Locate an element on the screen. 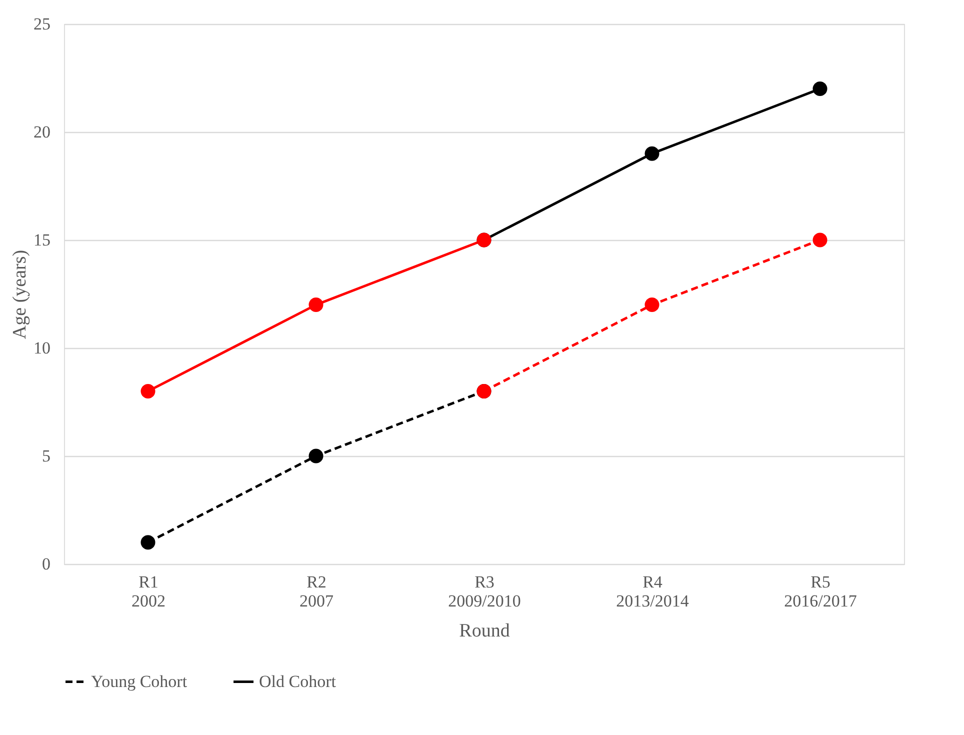 The height and width of the screenshot is (735, 964). y-axis-title: Age (years) is located at coordinates (20, 295).